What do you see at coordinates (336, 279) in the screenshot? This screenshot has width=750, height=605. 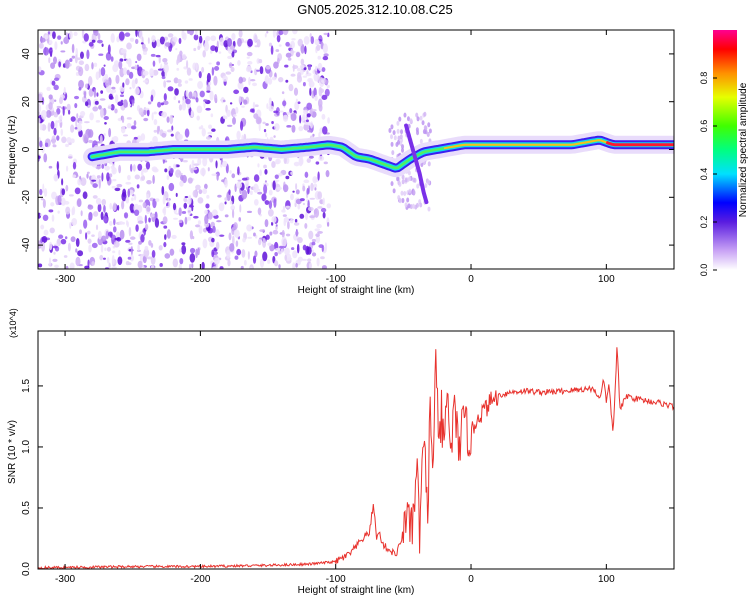 I see `spectrogram-xtick-label: -100` at bounding box center [336, 279].